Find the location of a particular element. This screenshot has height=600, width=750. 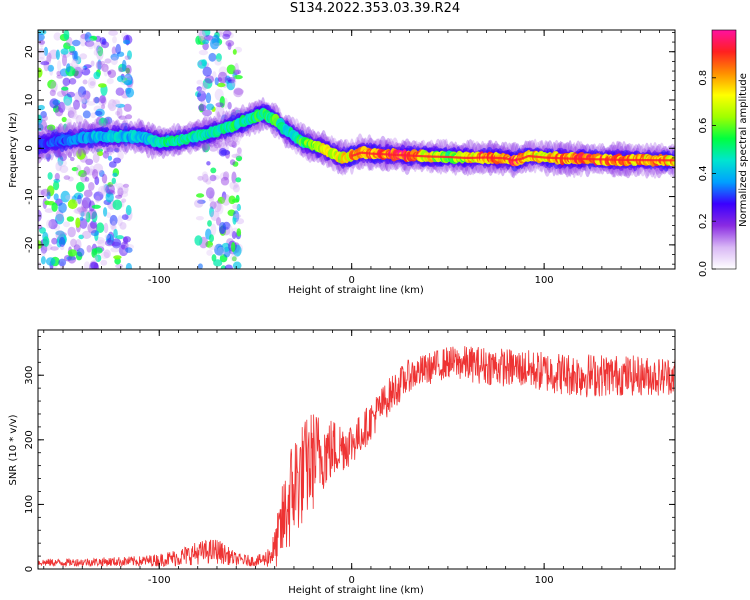

spectrogram-ytick-label: -20 is located at coordinates (29, 245).